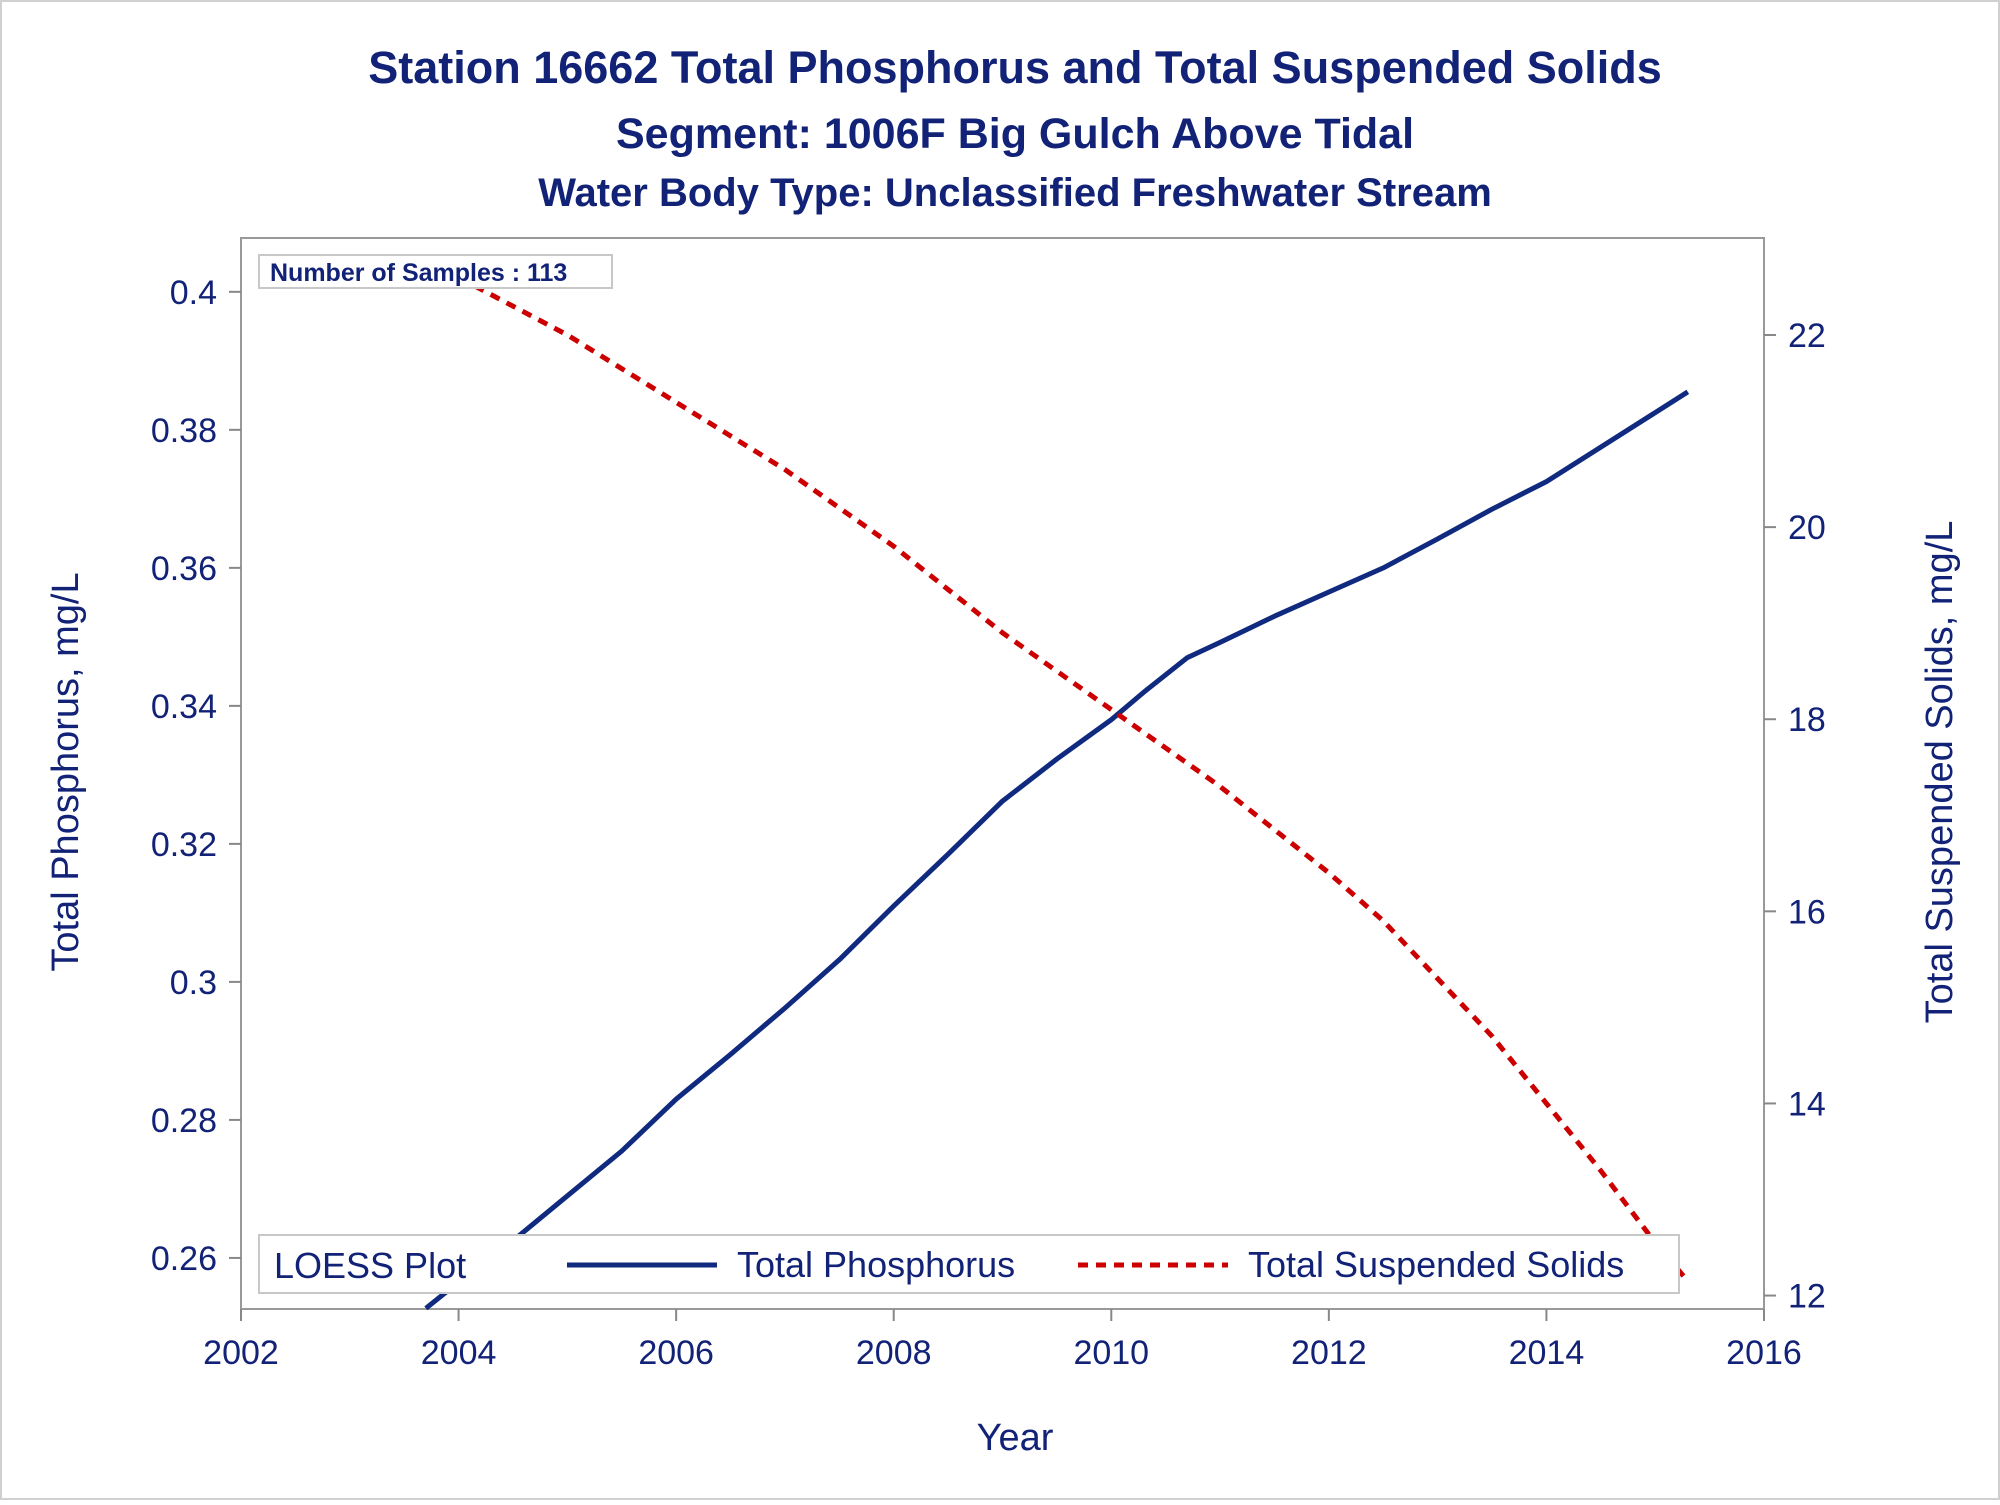 This screenshot has width=2000, height=1505. Describe the element at coordinates (1807, 1297) in the screenshot. I see `y-right-tick-label: 12` at that location.